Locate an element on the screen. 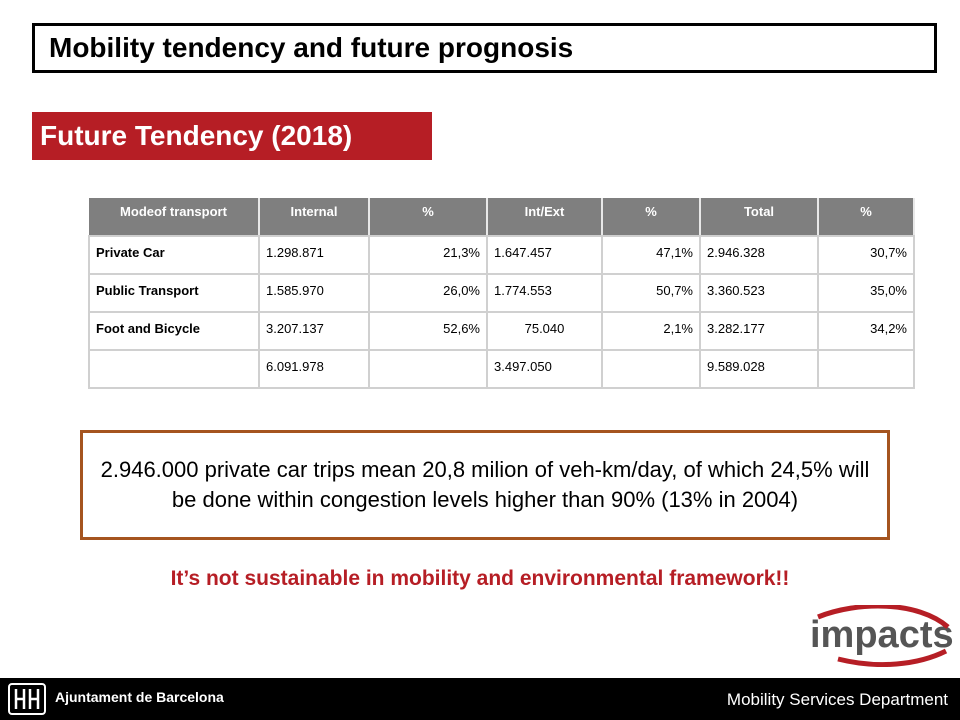  cell-mode: Public Transport is located at coordinates (174, 293).